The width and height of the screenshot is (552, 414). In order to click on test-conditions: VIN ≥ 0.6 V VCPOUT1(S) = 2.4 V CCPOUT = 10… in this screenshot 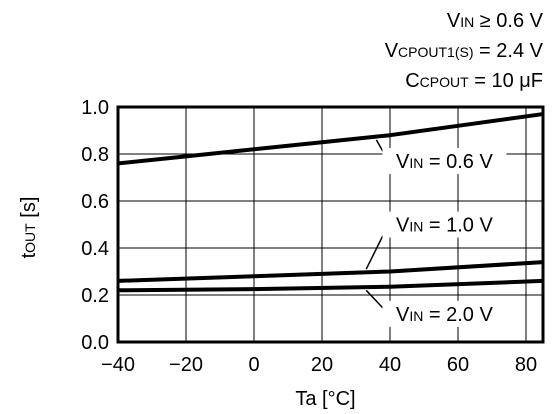, I will do `click(464, 51)`.